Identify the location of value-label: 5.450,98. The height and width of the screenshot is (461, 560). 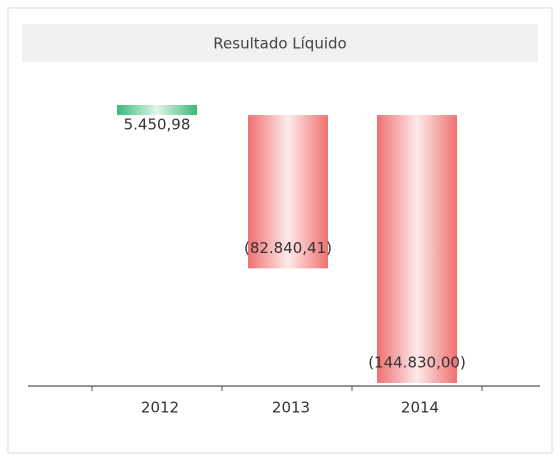
(157, 125).